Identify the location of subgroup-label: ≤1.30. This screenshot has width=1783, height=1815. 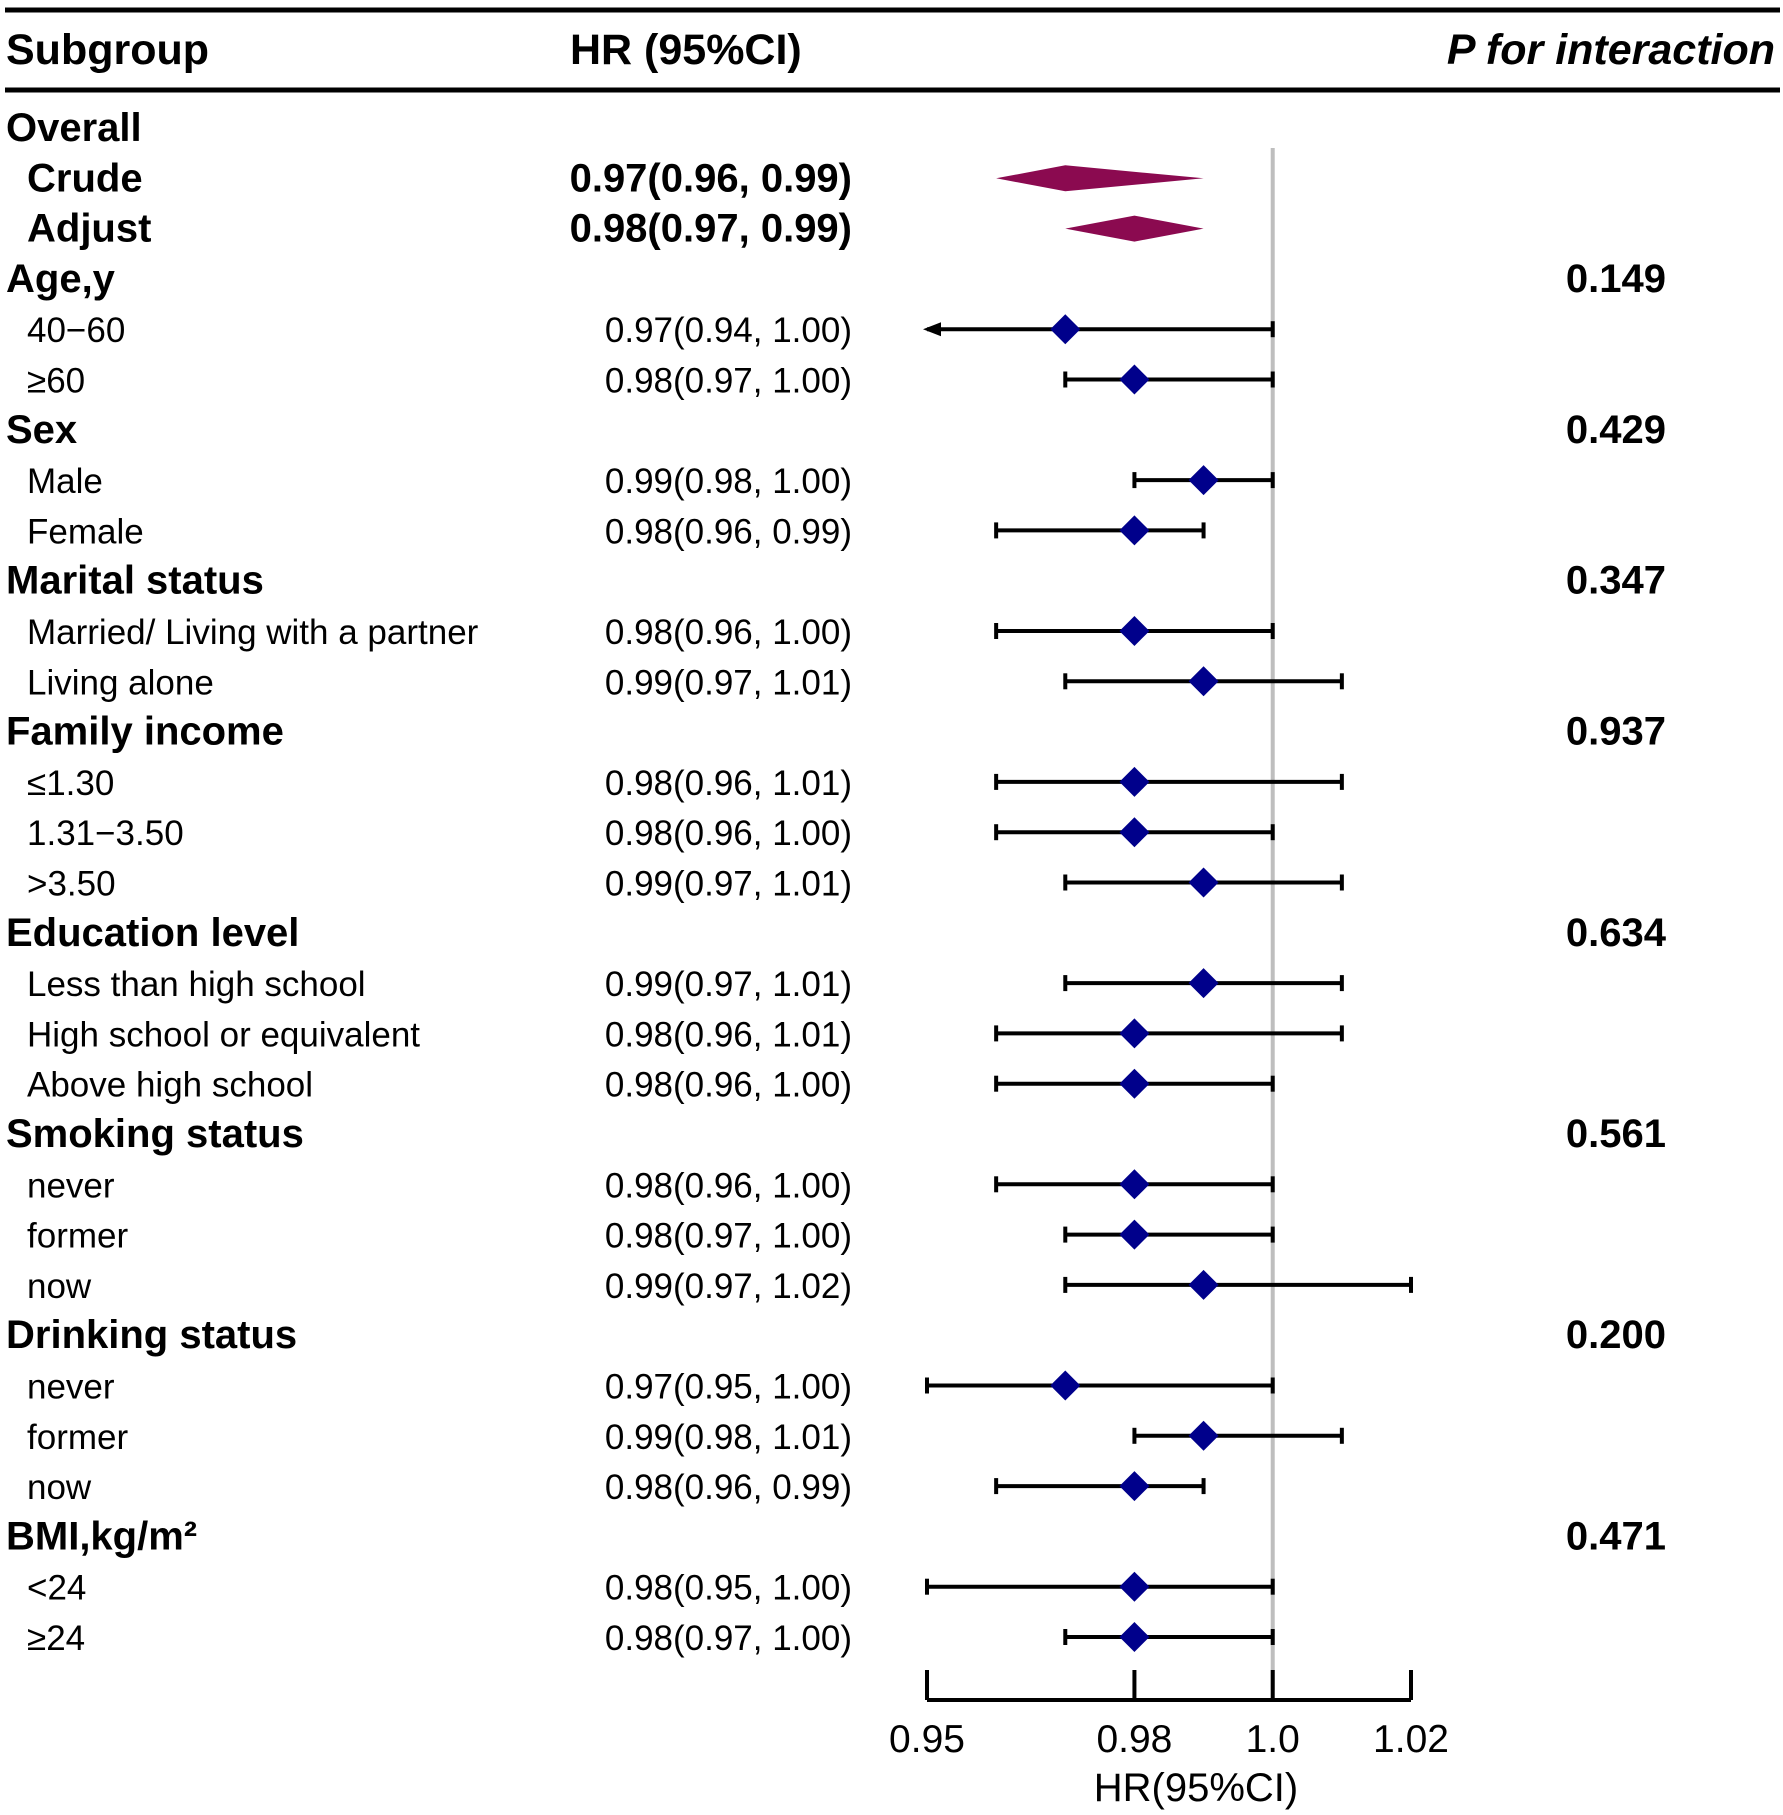
(70, 783).